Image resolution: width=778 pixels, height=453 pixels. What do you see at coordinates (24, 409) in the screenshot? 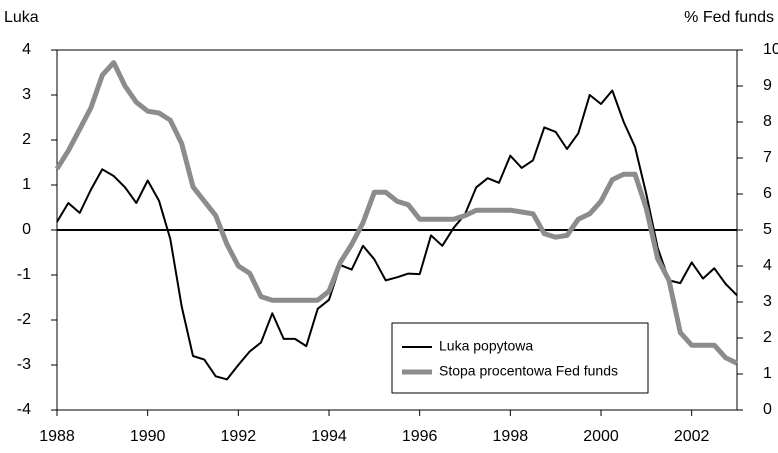
I see `y-tick-label: -4` at bounding box center [24, 409].